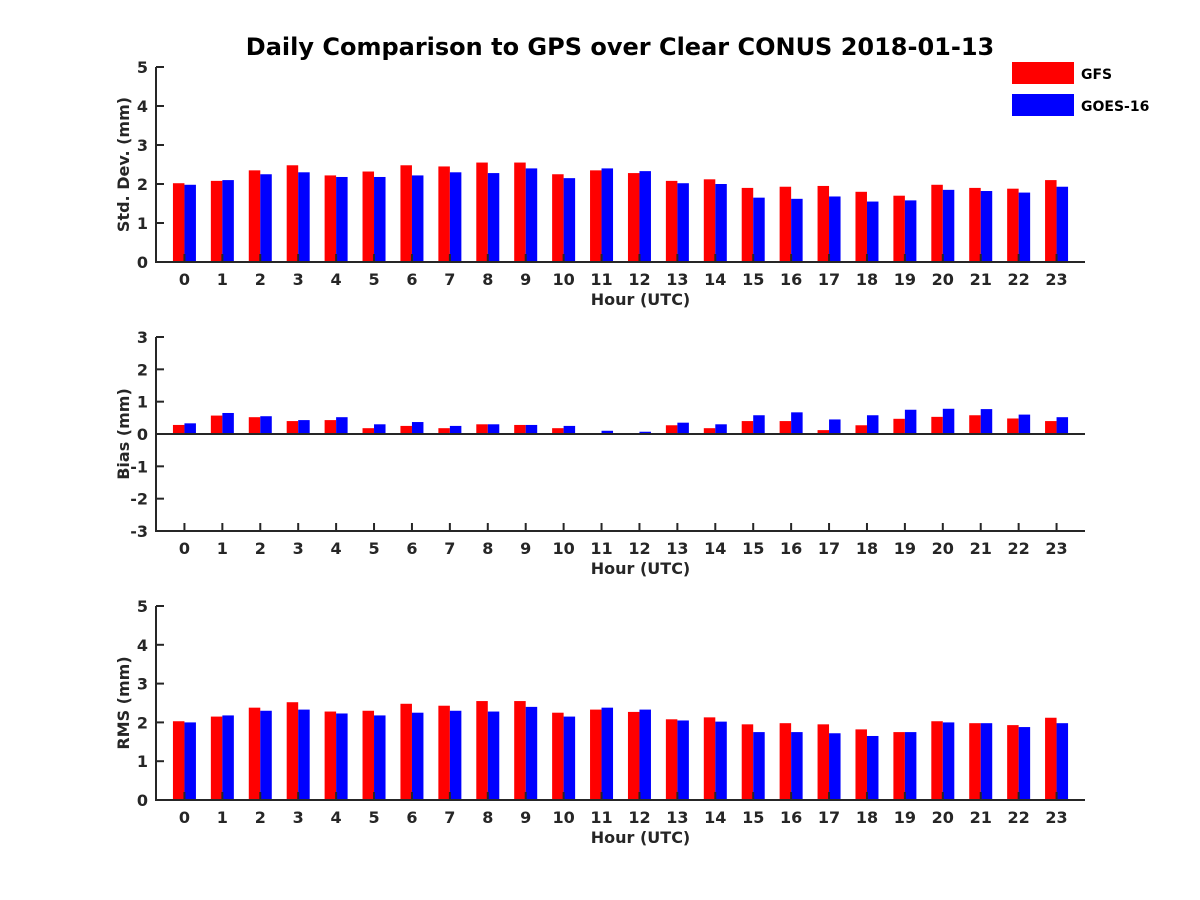 Image resolution: width=1200 pixels, height=900 pixels. What do you see at coordinates (525, 279) in the screenshot?
I see `x-tick-label: 9` at bounding box center [525, 279].